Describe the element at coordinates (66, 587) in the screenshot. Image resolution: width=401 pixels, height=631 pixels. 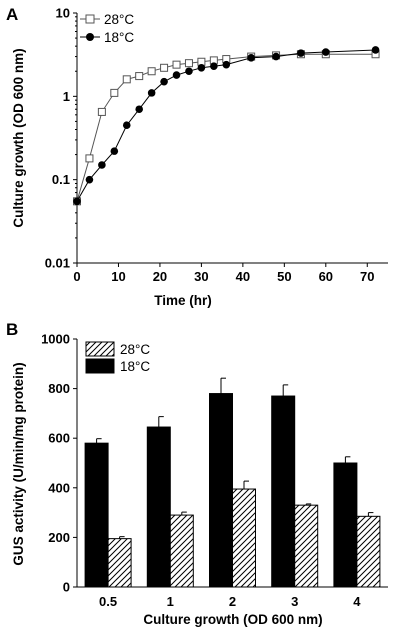
I see `y-tick-label: 0` at that location.